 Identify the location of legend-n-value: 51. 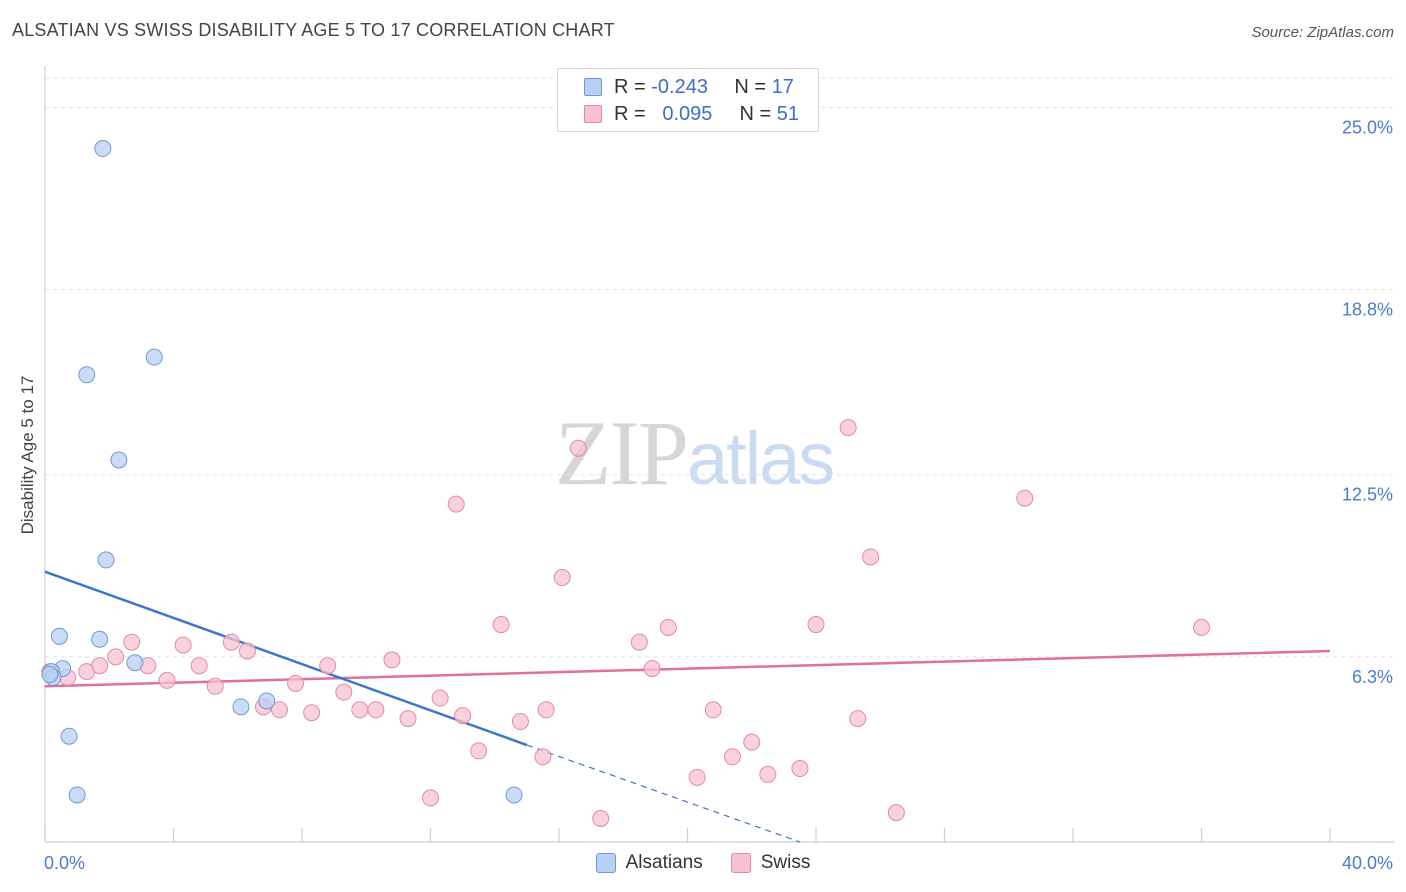
(787, 113).